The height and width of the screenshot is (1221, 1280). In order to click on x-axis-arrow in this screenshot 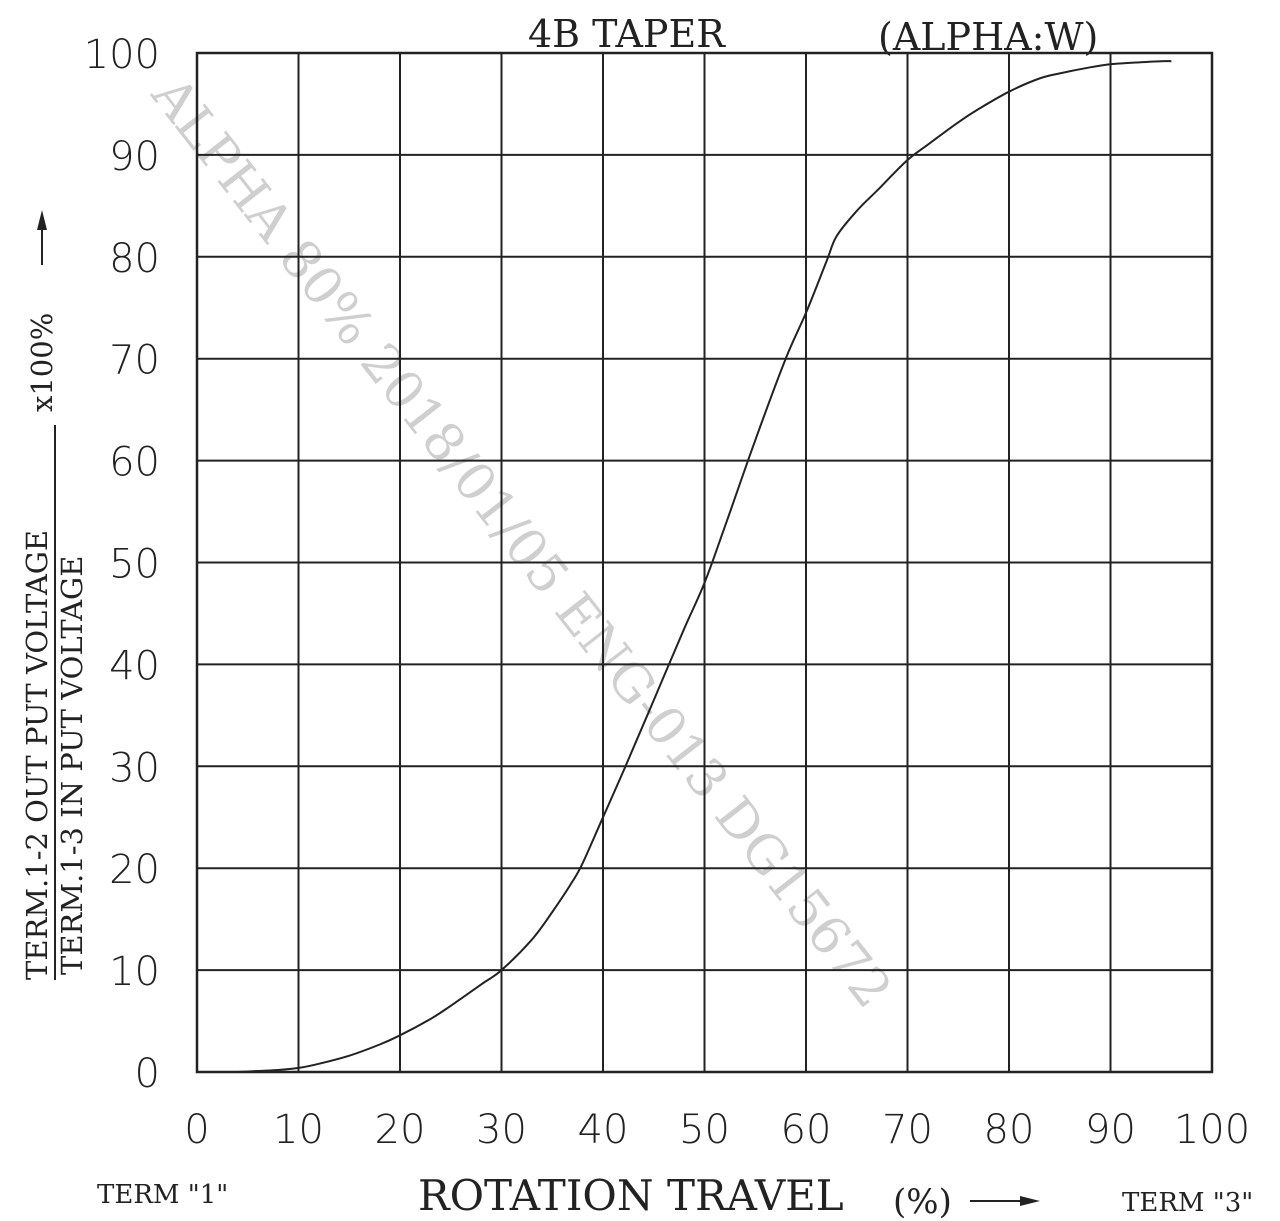, I will do `click(1005, 1201)`.